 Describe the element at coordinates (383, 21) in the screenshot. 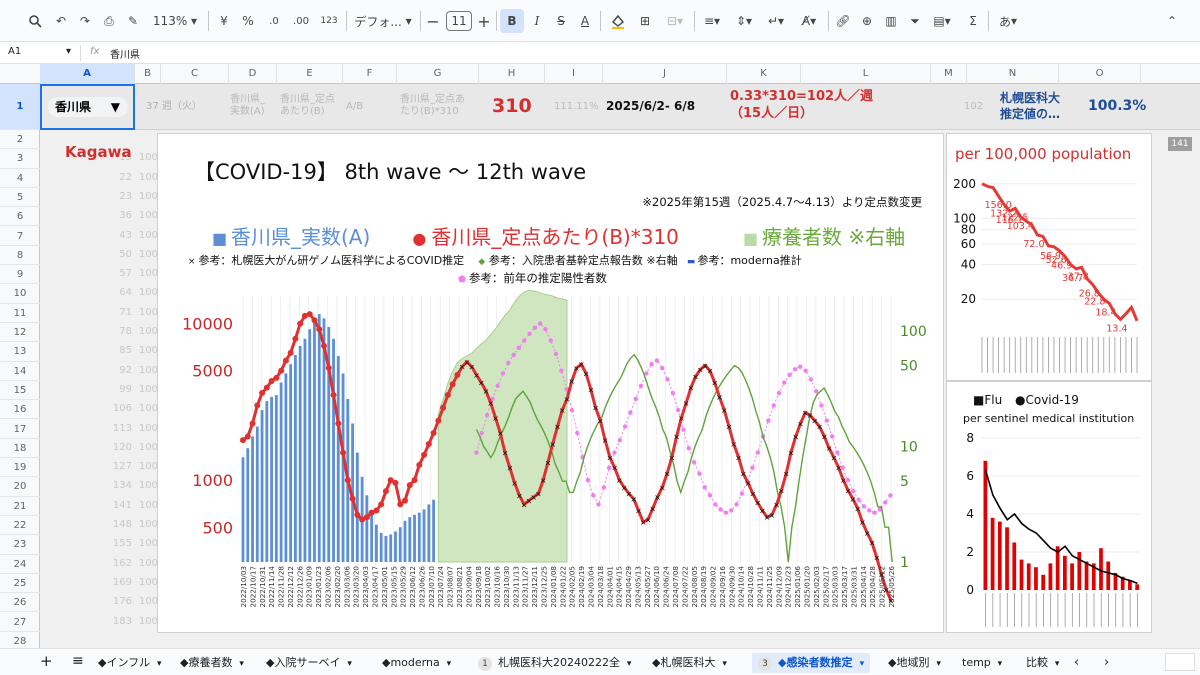

I see `font-family-select: デフォ... ▾` at that location.